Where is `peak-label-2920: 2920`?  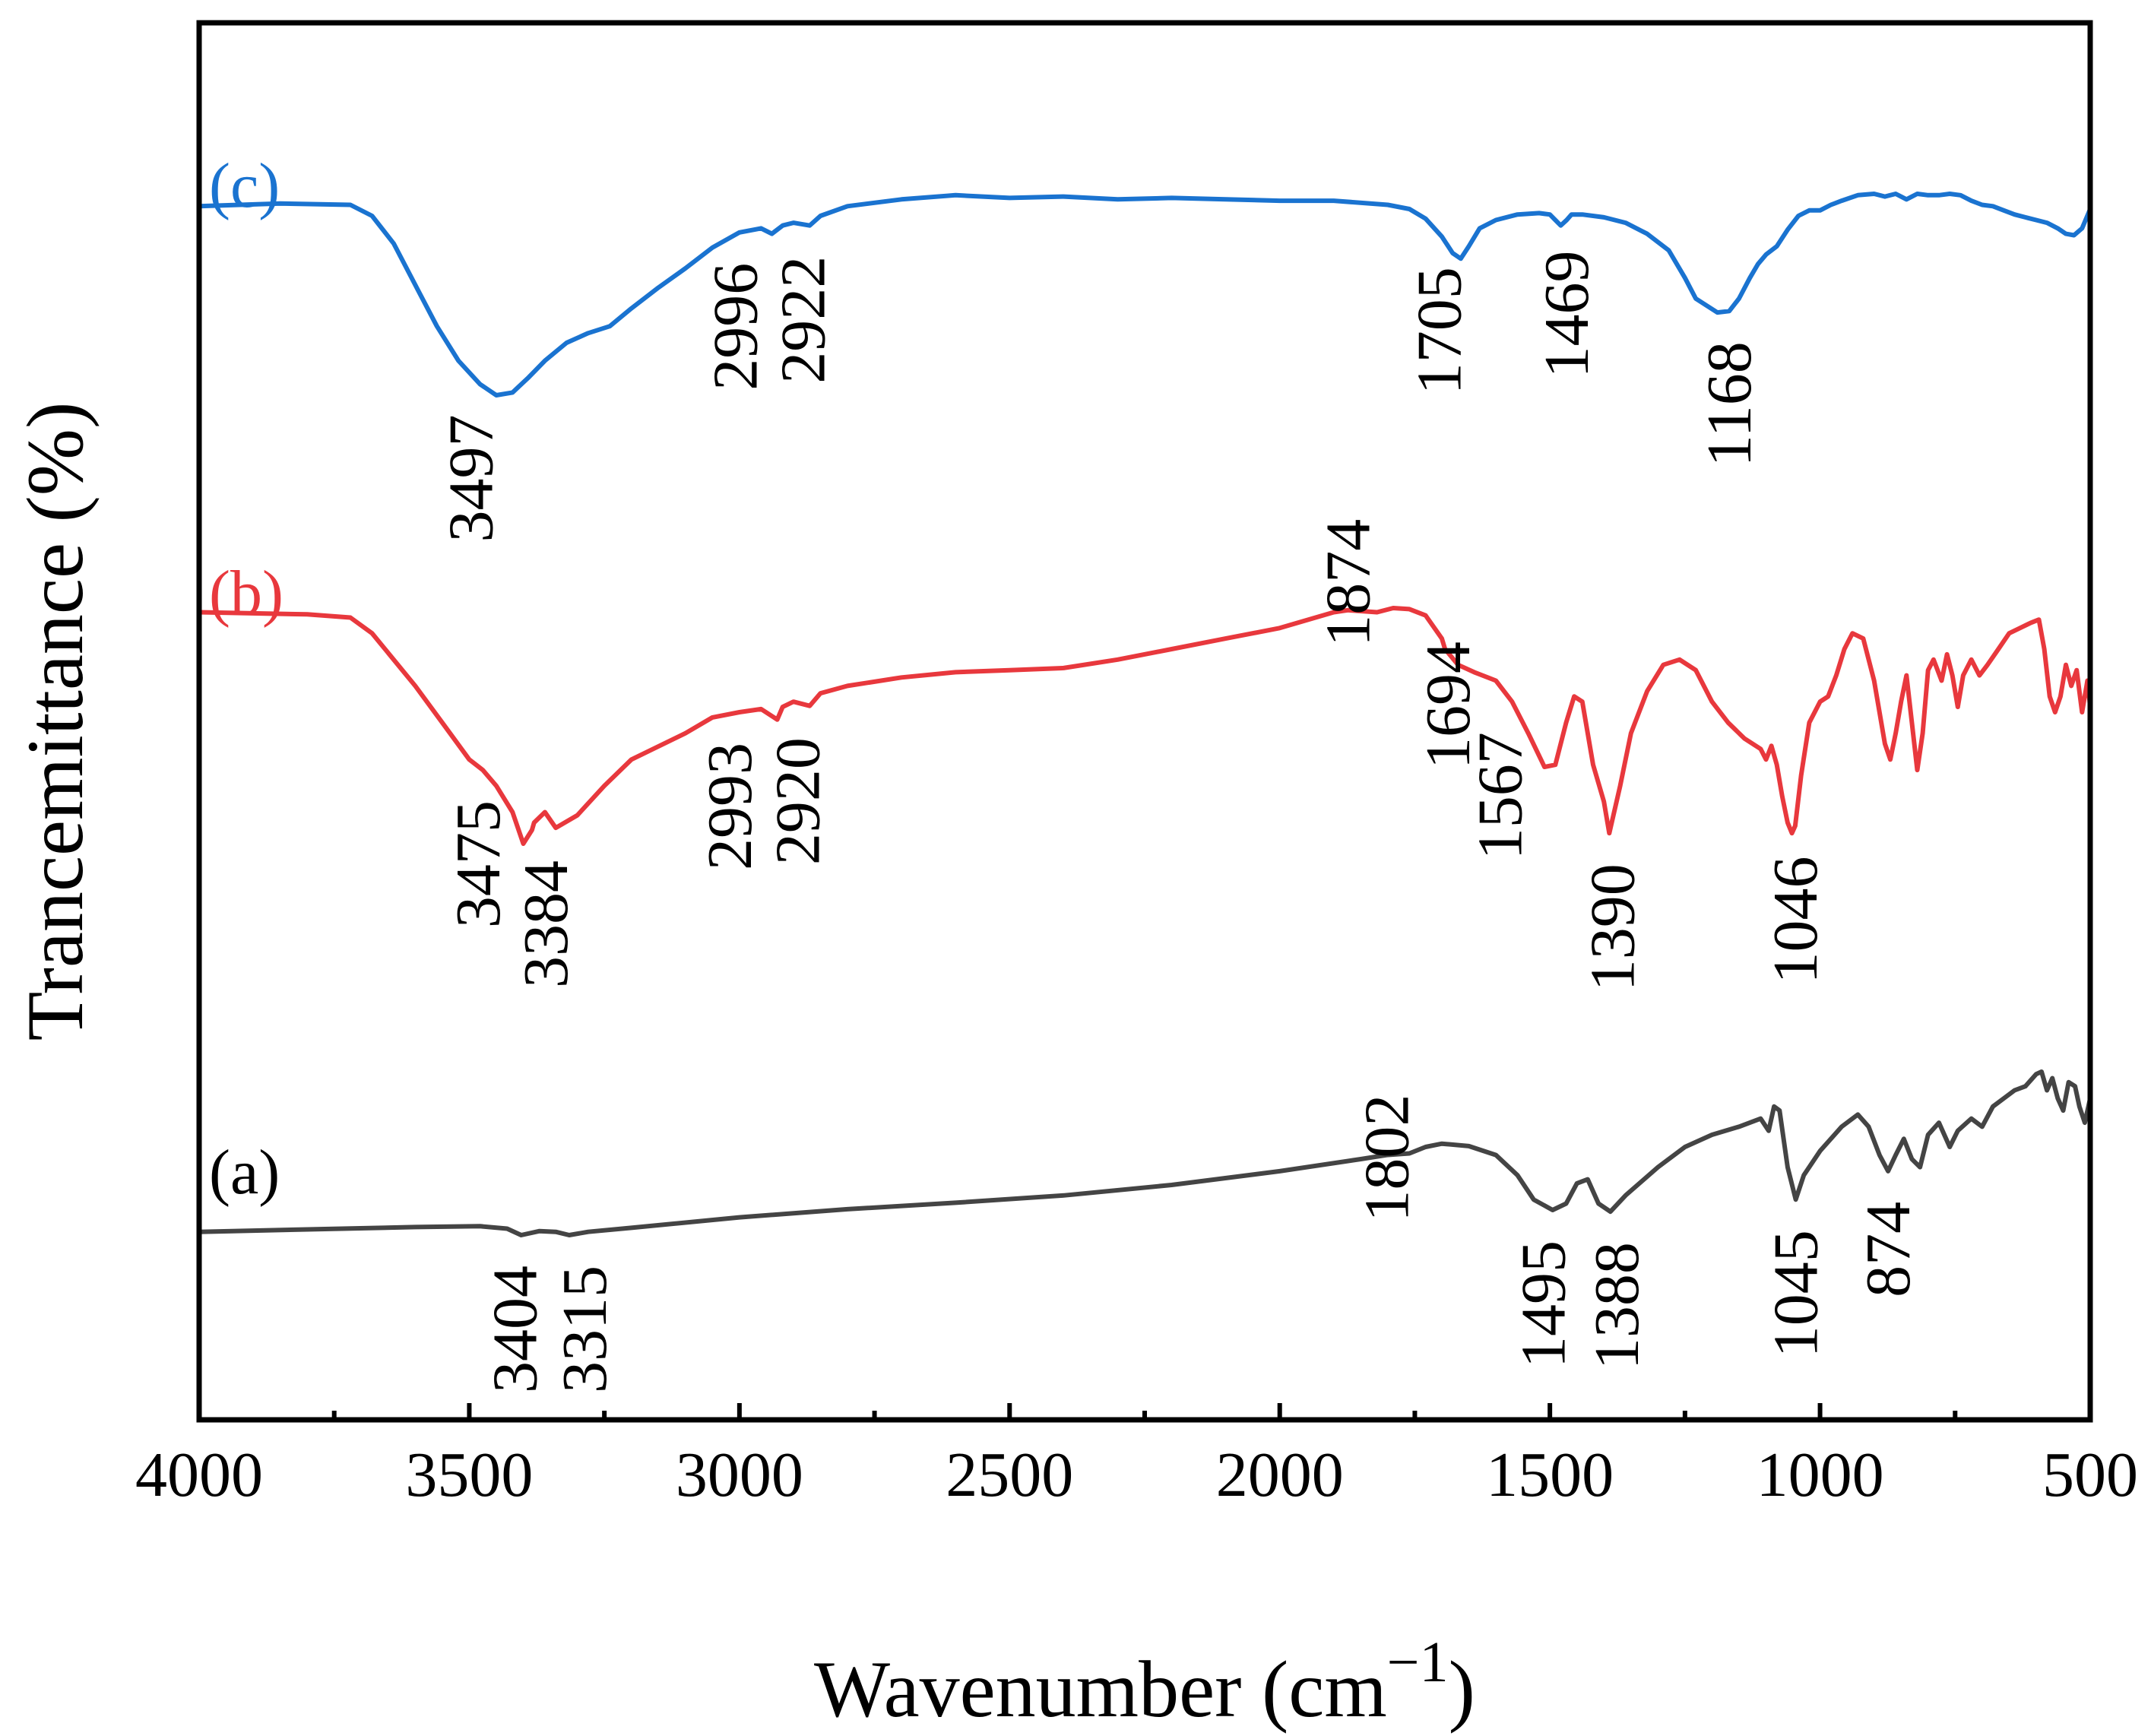
peak-label-2920: 2920 is located at coordinates (799, 801).